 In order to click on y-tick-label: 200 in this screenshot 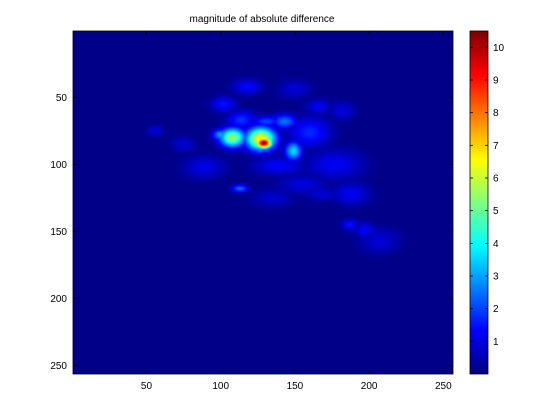, I will do `click(58, 299)`.